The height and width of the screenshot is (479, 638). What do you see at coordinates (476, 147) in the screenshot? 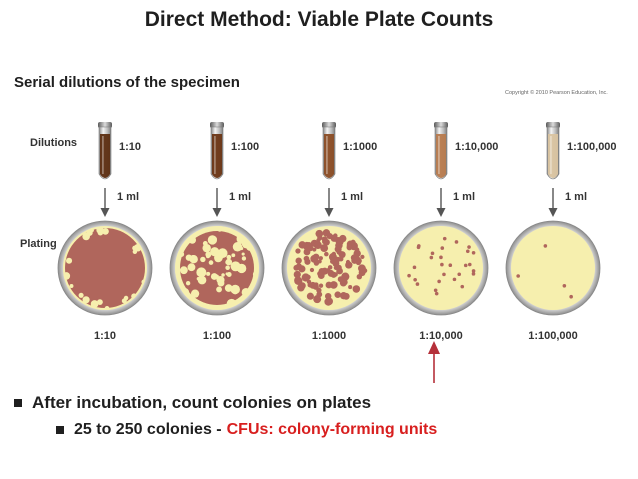
I see `tube-dilution-label: 1:10,000` at bounding box center [476, 147].